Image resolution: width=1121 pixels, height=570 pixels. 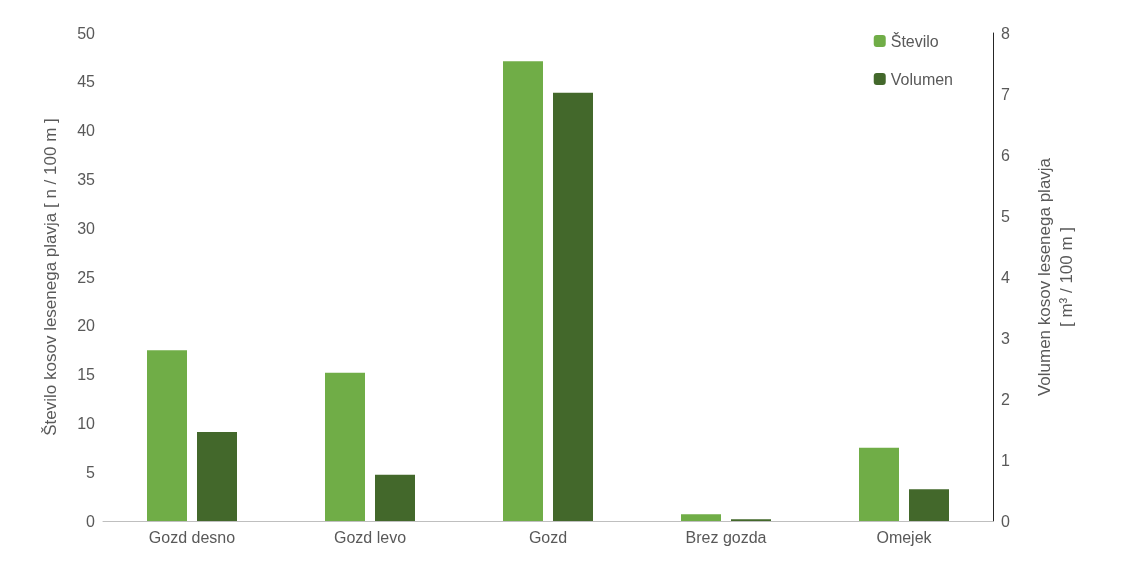 What do you see at coordinates (1005, 216) in the screenshot?
I see `y2-tick-label: 5` at bounding box center [1005, 216].